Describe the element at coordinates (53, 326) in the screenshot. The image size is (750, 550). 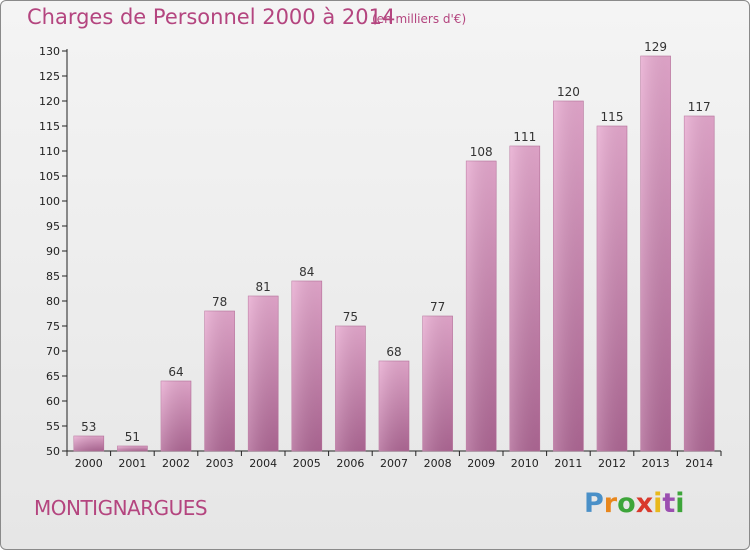
I see `y-tick-label: 75` at that location.